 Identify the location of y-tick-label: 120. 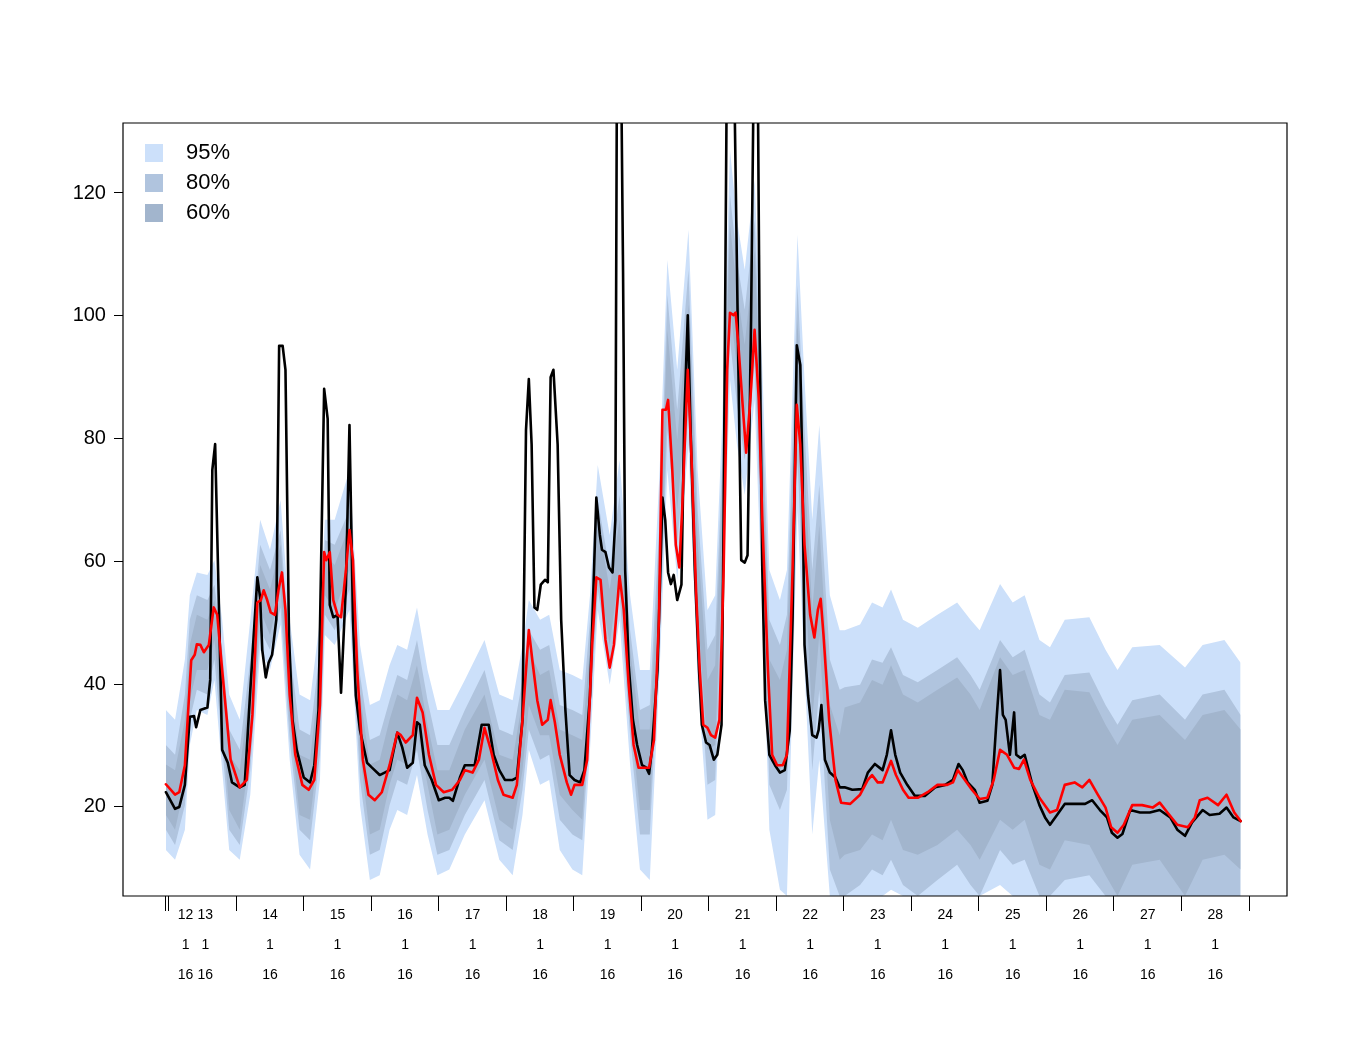
(89, 191).